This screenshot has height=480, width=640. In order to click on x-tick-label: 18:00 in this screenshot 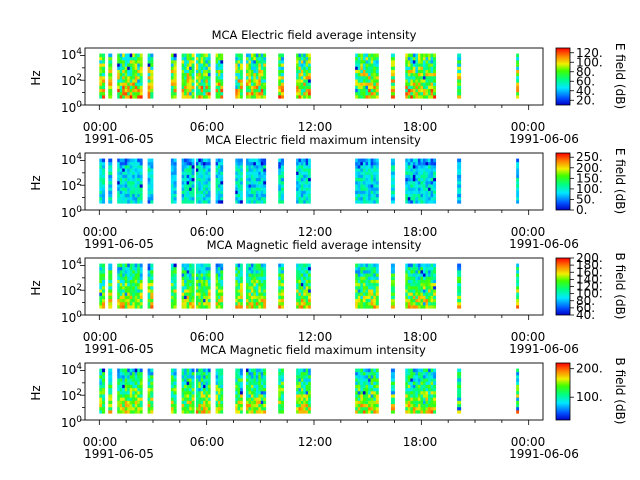, I will do `click(420, 442)`.